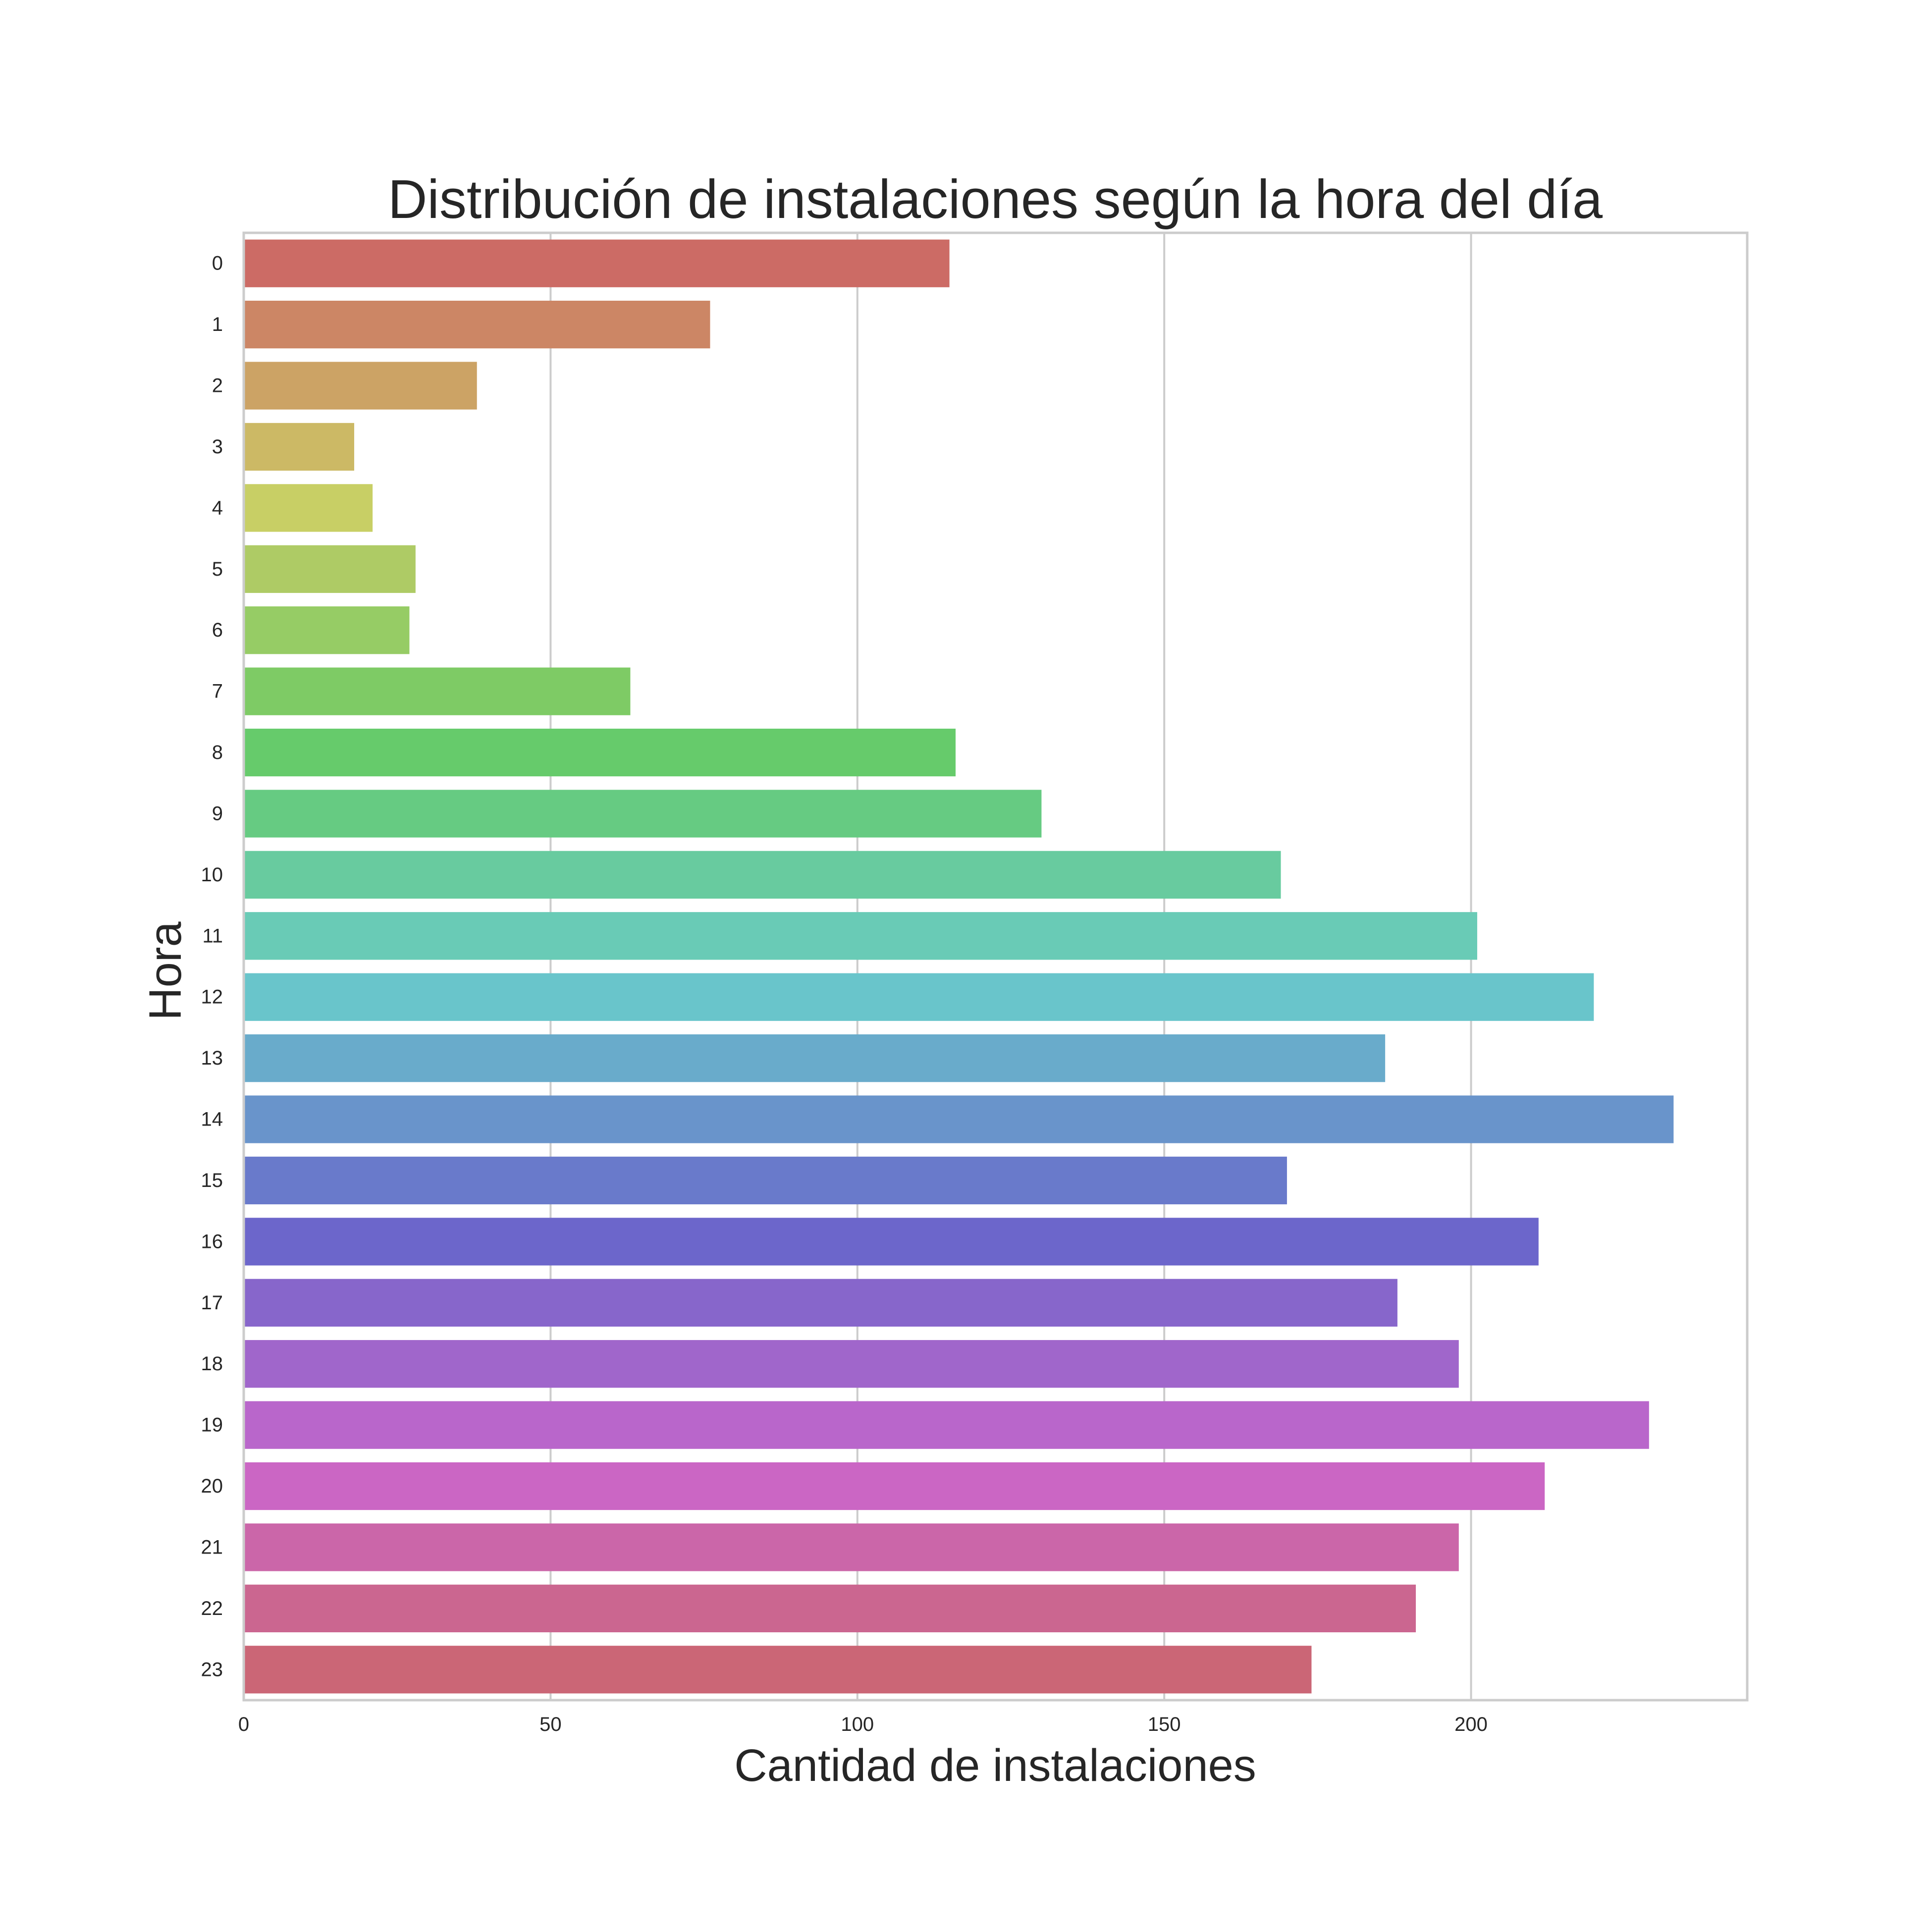 The width and height of the screenshot is (1932, 1932). What do you see at coordinates (218, 753) in the screenshot?
I see `y-tick-label: 8` at bounding box center [218, 753].